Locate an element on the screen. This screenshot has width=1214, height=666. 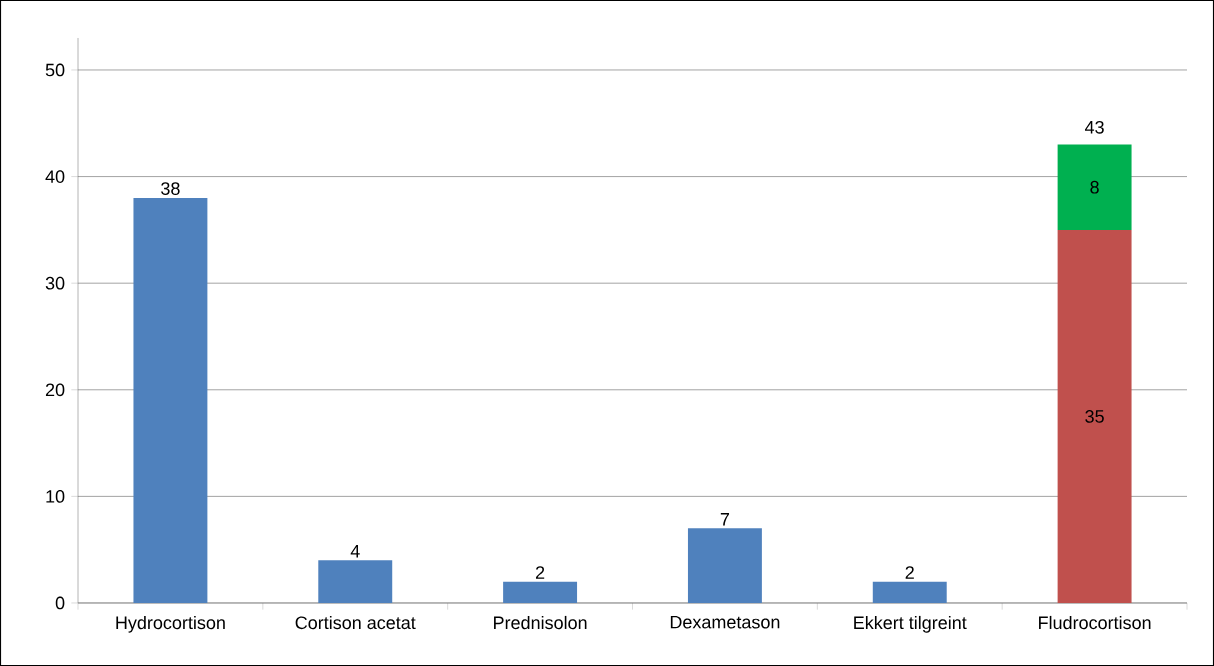
y-tick-label: 20 is located at coordinates (55, 390).